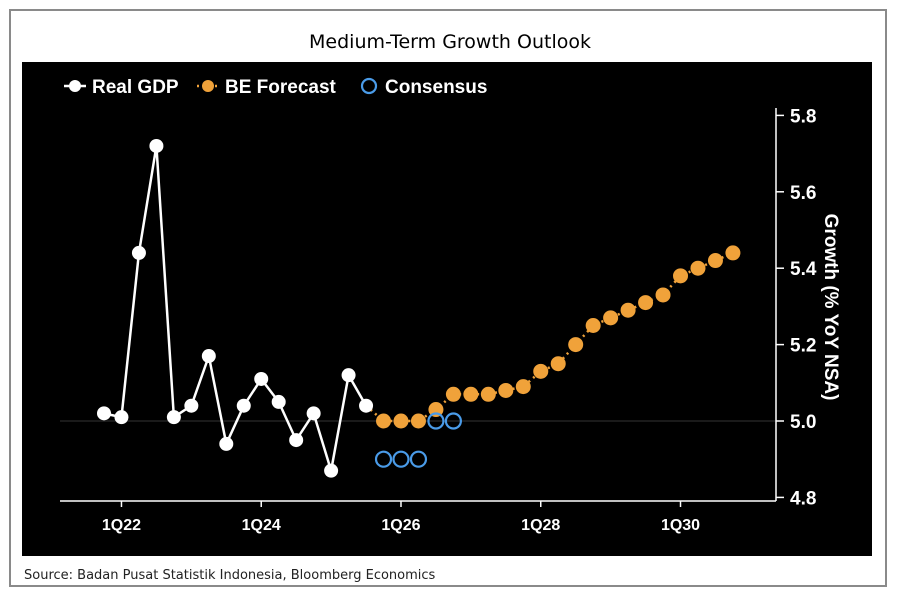  Describe the element at coordinates (208, 86) in the screenshot. I see `legend-be-forecast-marker` at that location.